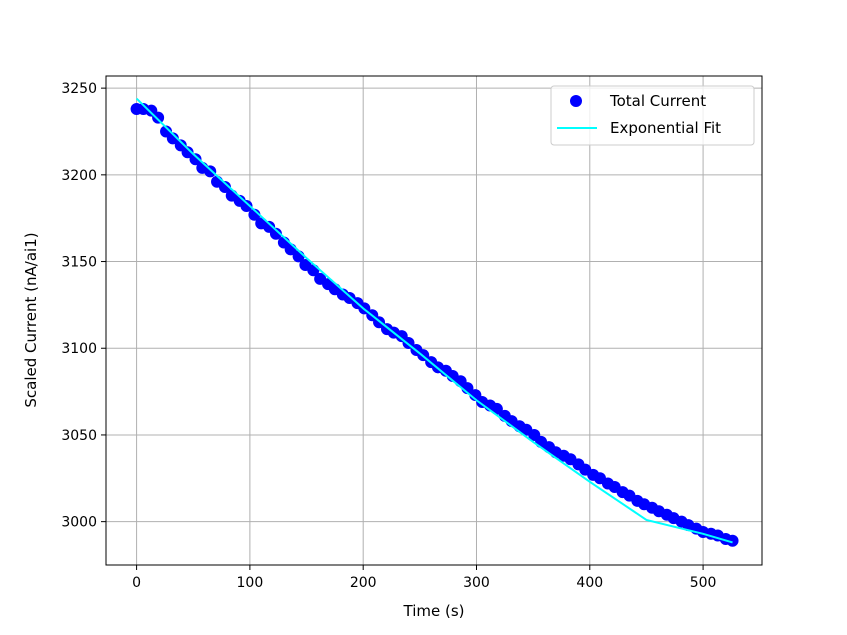  Describe the element at coordinates (424, 578) in the screenshot. I see `x-axis: 0 100 200 300 400 500` at that location.